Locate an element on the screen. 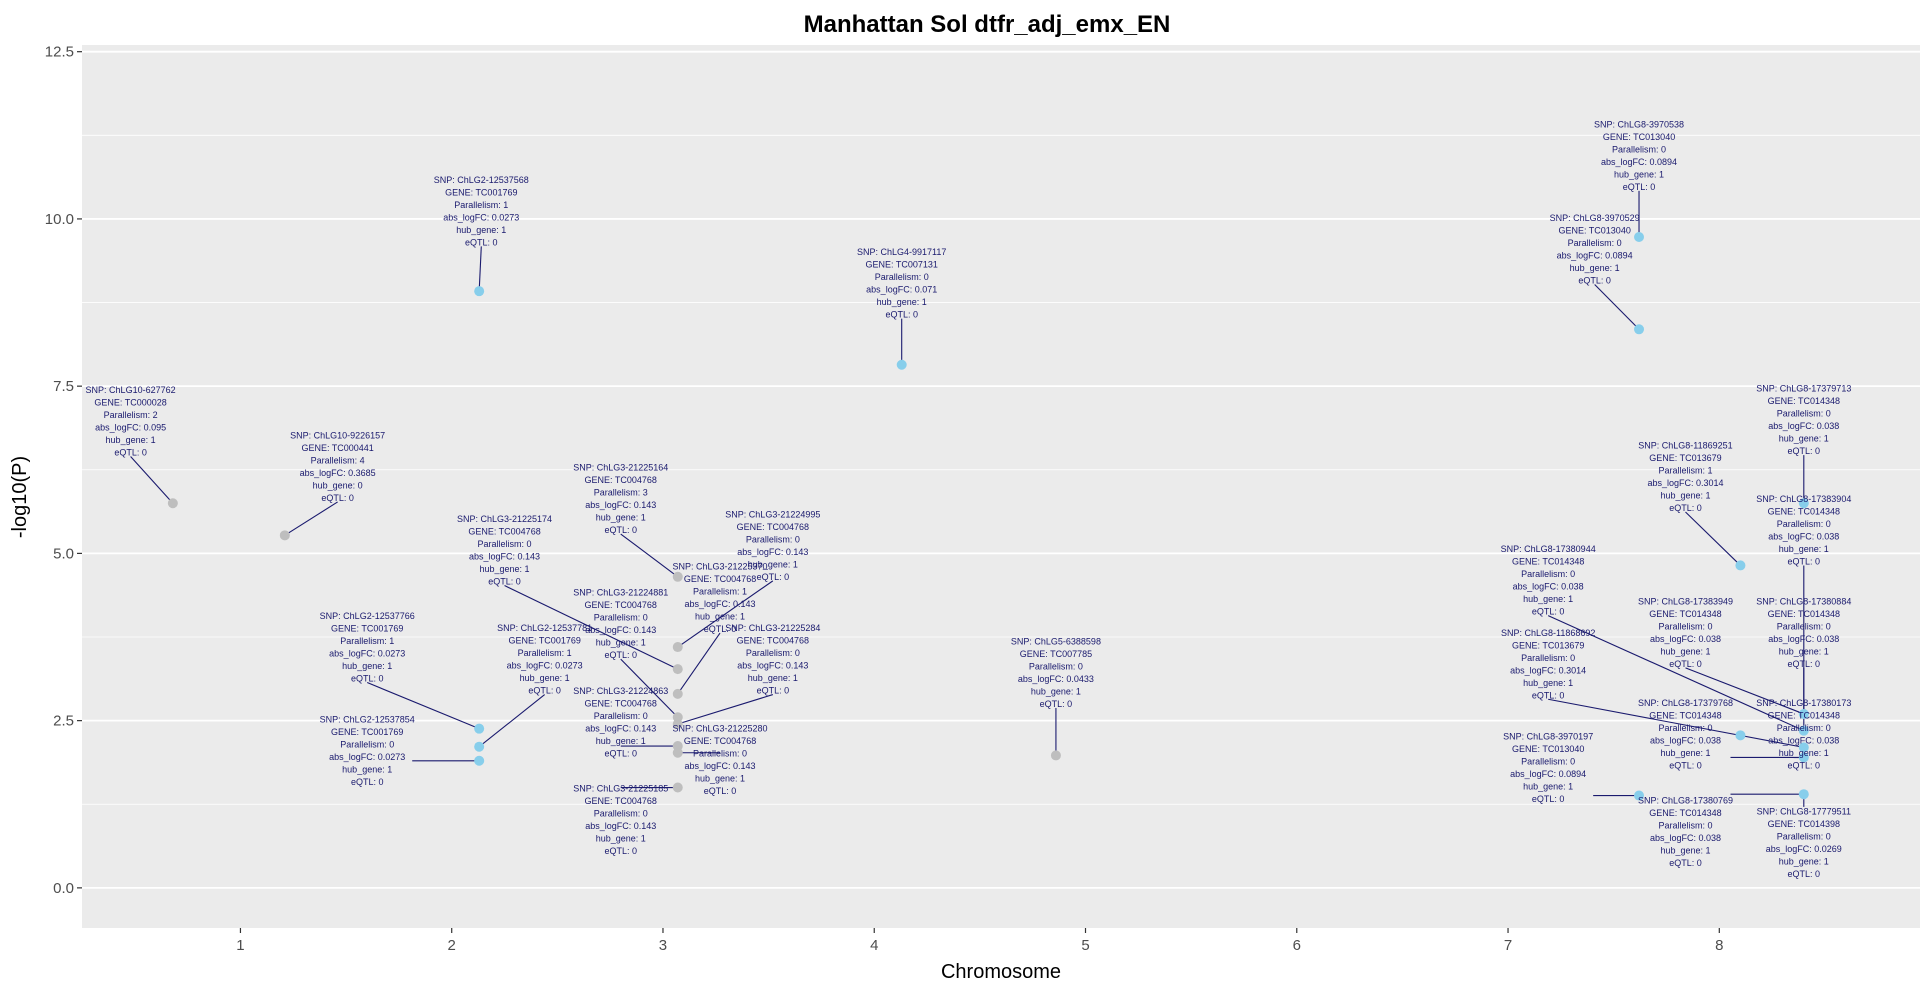 The image size is (1920, 987). x-tick-label: 4 is located at coordinates (874, 945).